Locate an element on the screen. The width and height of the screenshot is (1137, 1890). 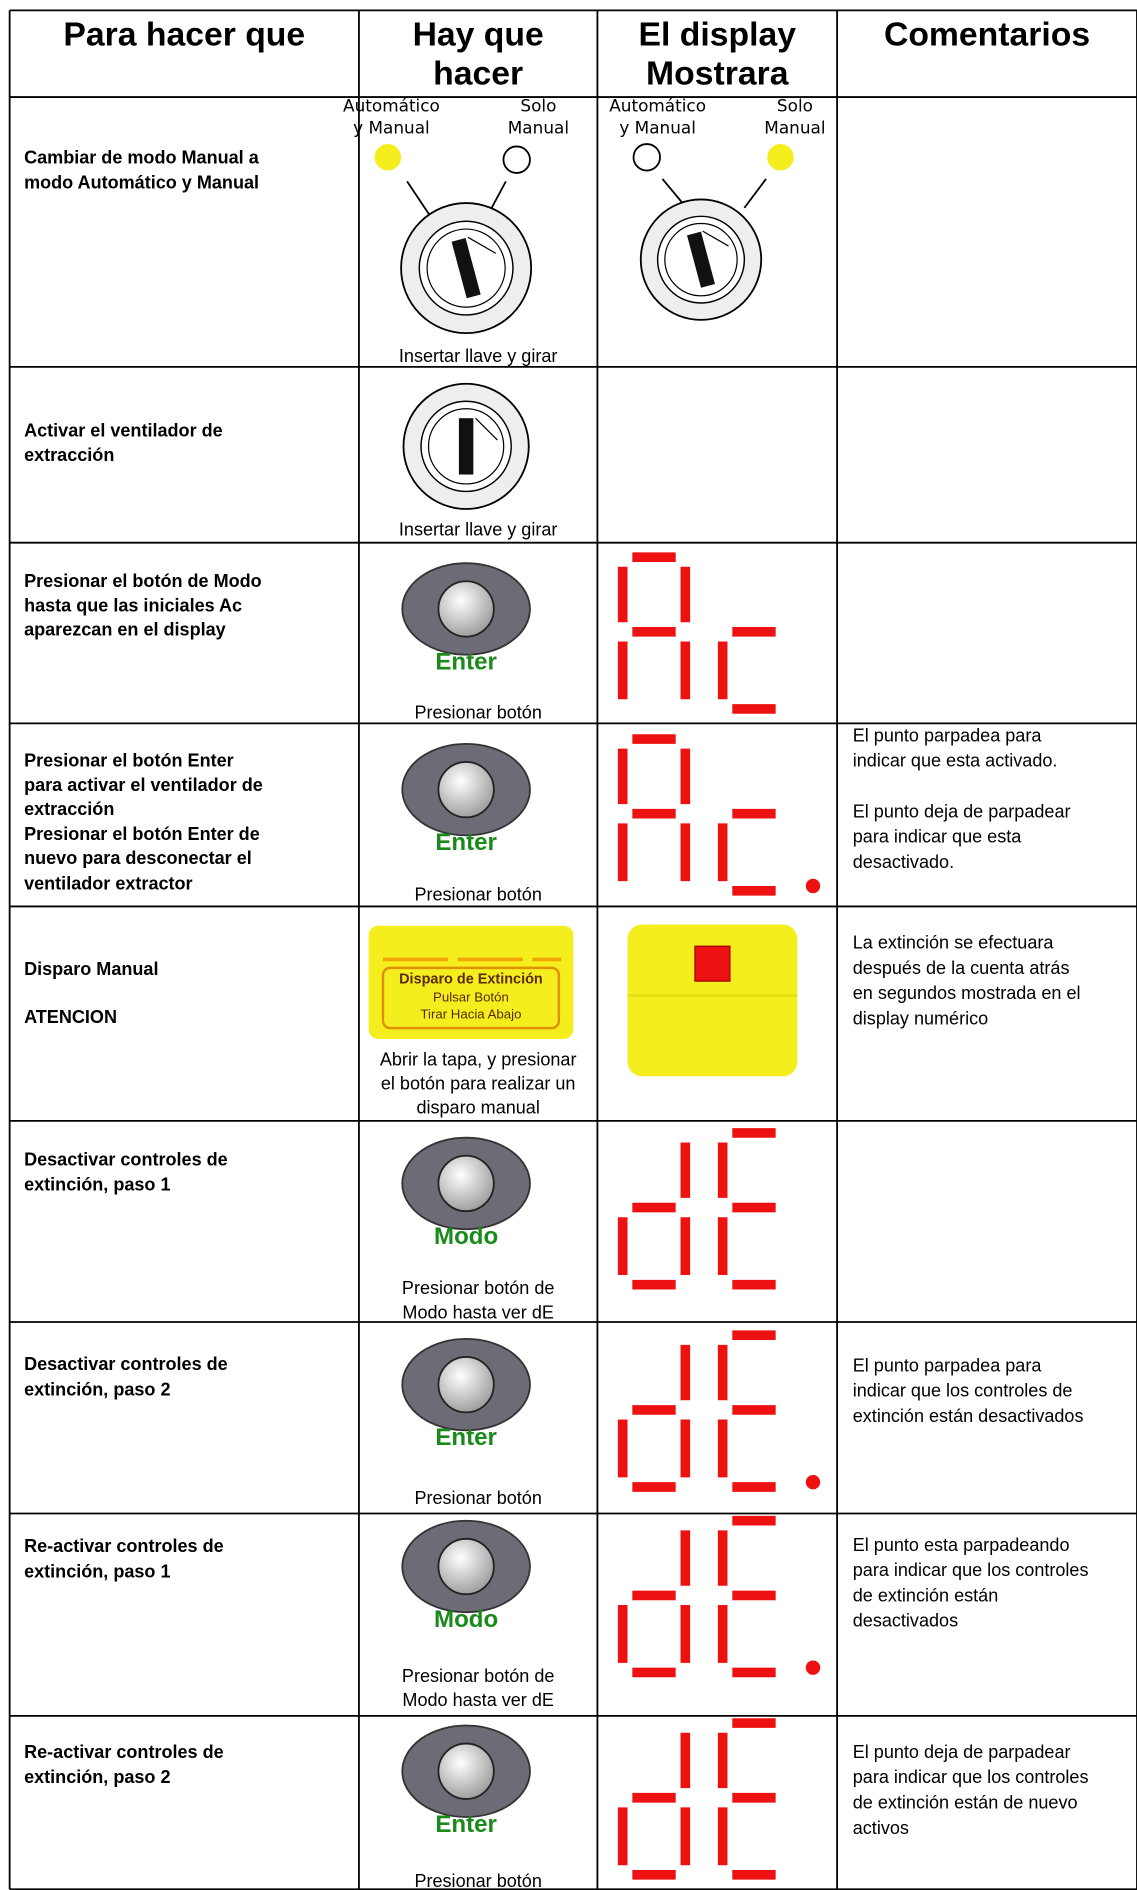
panel-text: Disparo de Extinción is located at coordinates (471, 980).